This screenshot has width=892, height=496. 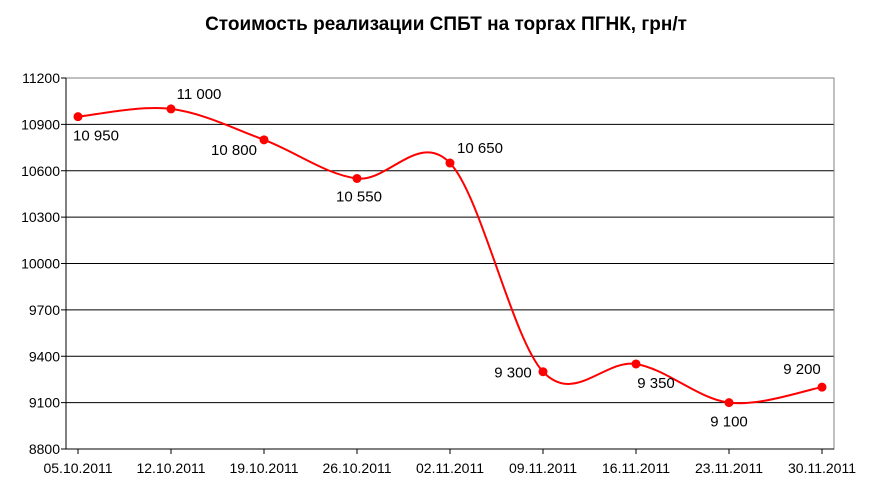 What do you see at coordinates (822, 468) in the screenshot?
I see `x-tick-label: 30.11.2011` at bounding box center [822, 468].